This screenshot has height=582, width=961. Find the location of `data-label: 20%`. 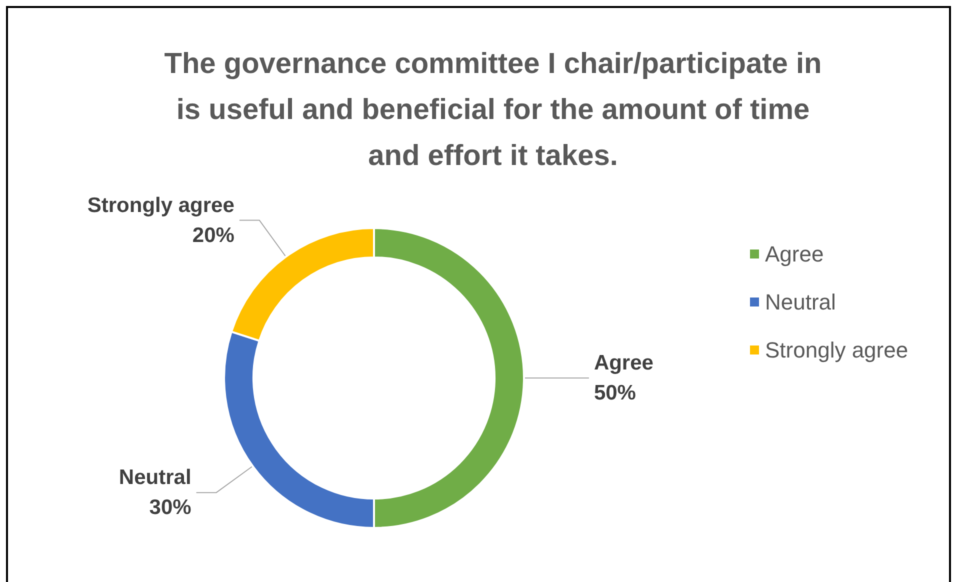

data-label: 20% is located at coordinates (213, 235).